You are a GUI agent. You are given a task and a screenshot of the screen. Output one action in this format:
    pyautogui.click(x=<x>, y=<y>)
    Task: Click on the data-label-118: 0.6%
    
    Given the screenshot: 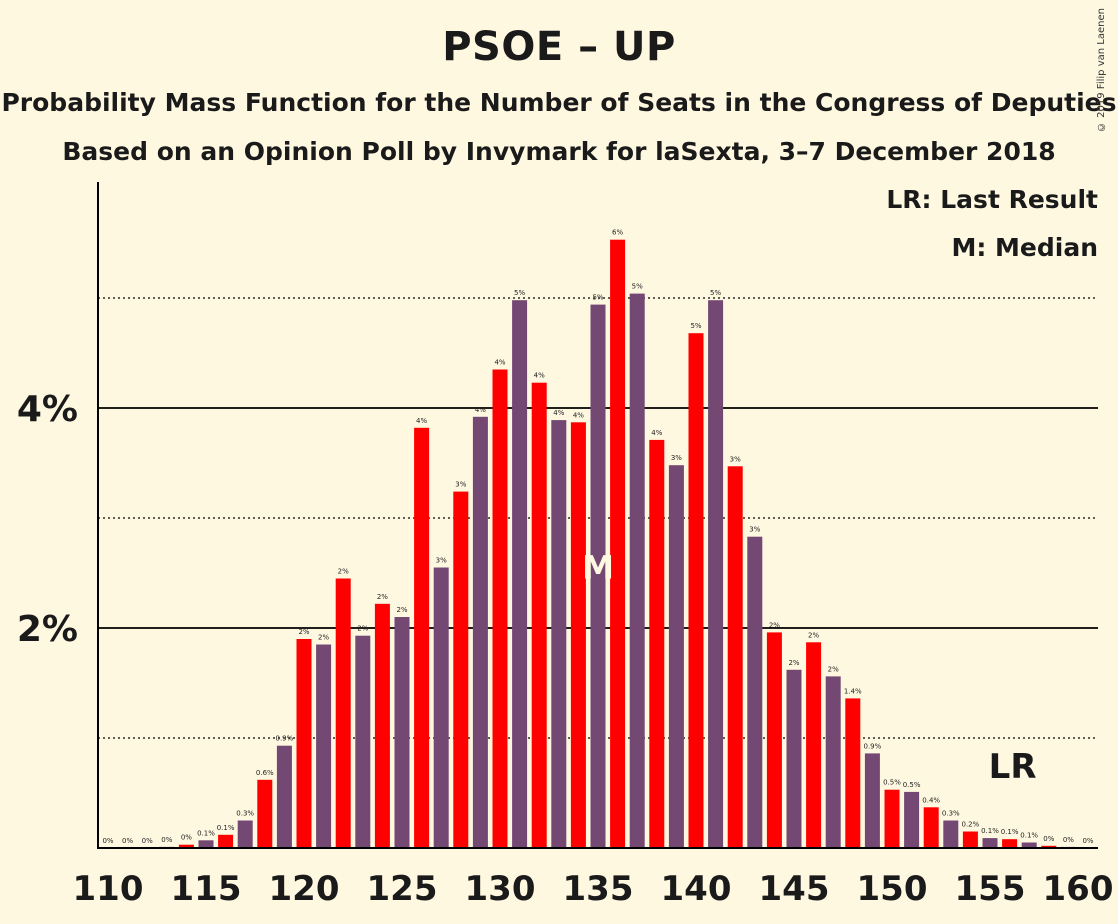 What is the action you would take?
    pyautogui.click(x=265, y=773)
    